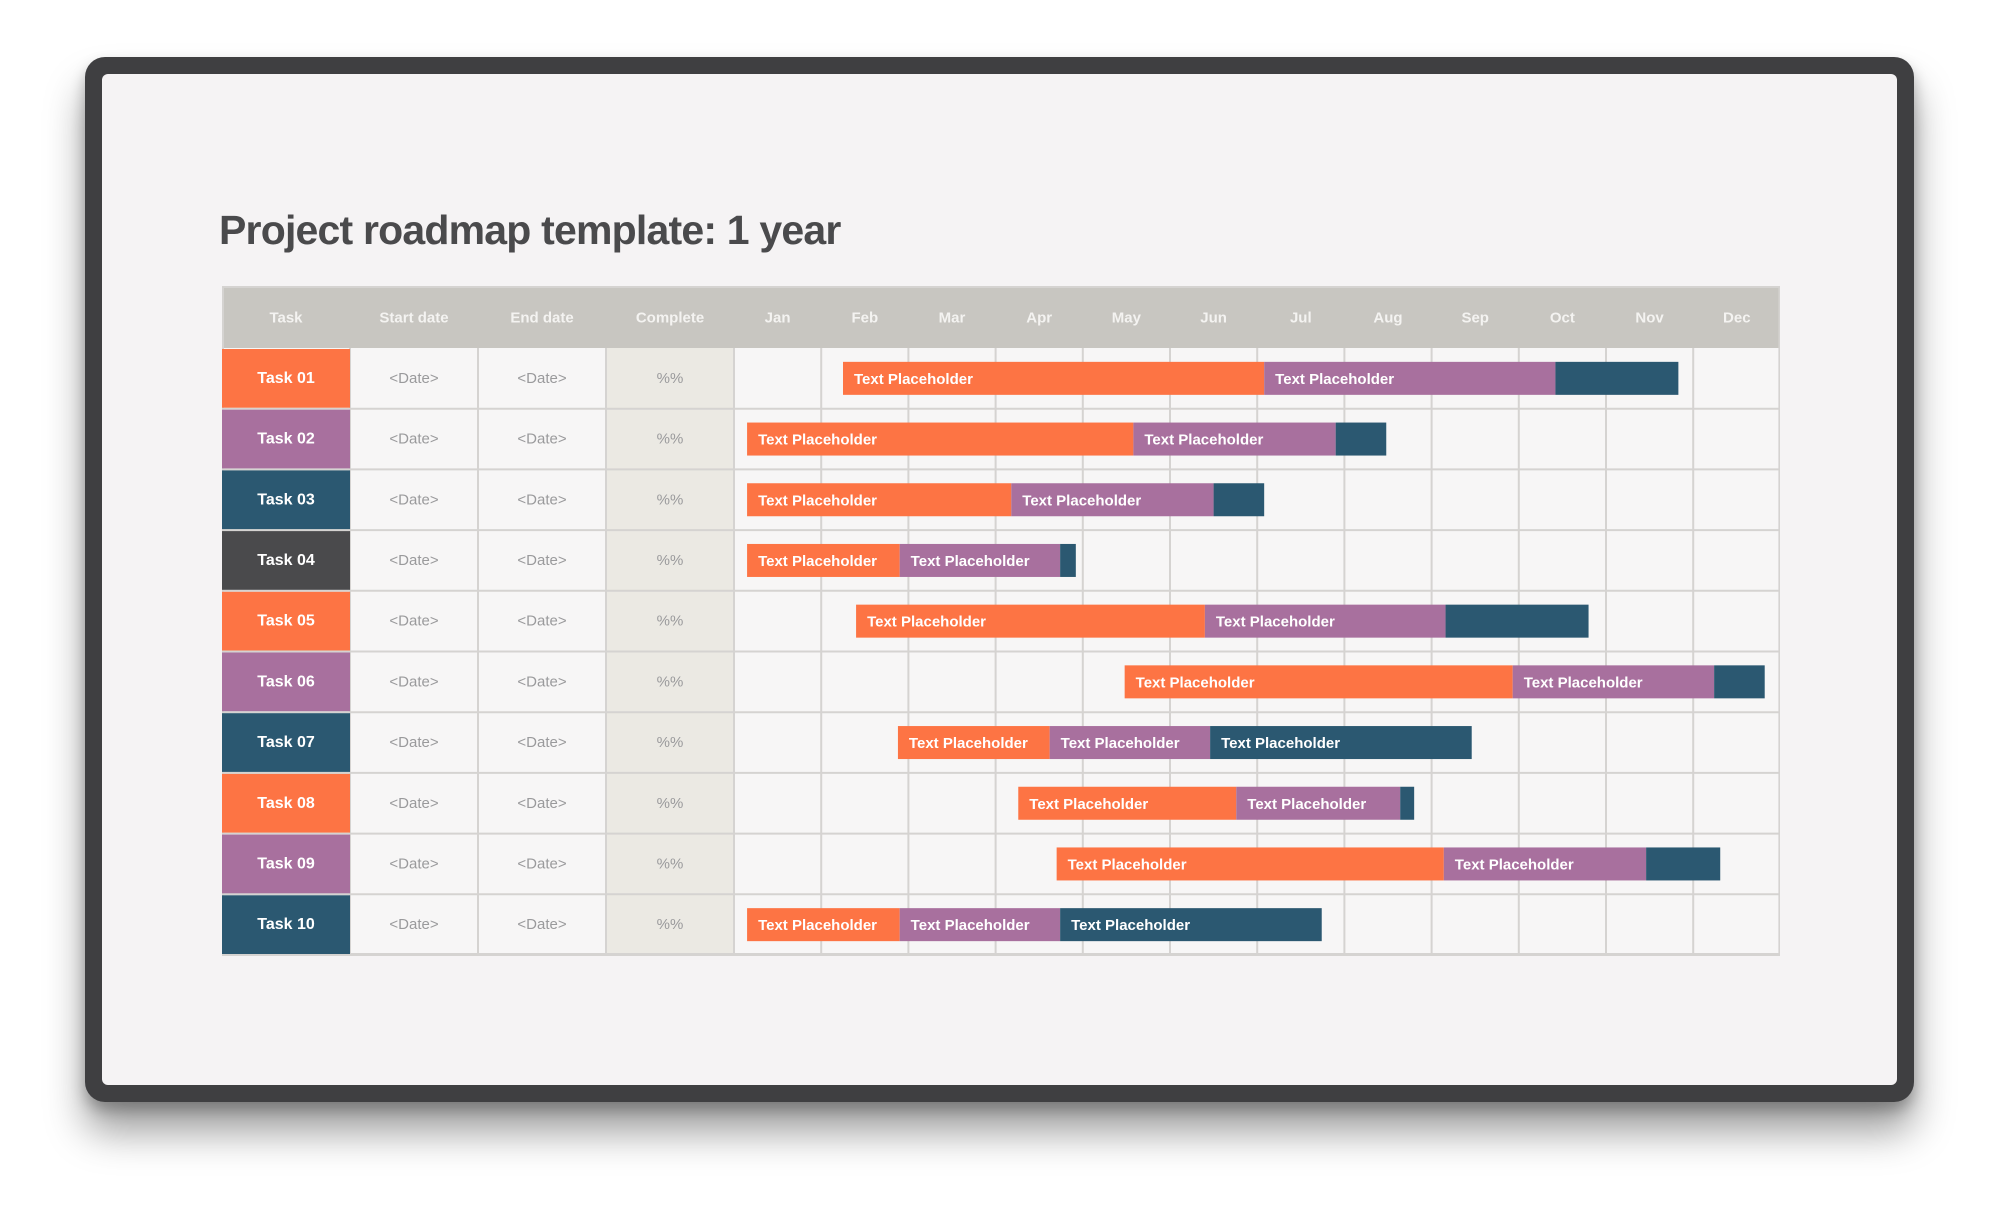  I want to click on task-name-label: Task 05, so click(286, 621).